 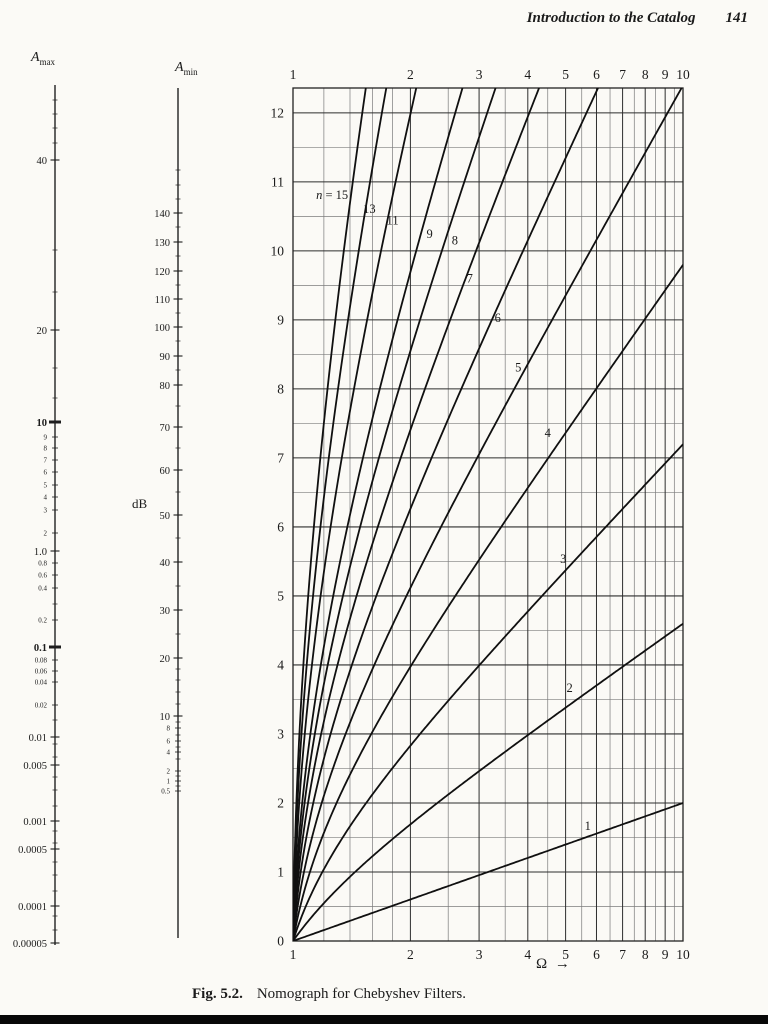 I want to click on amax-tick-label: 4, so click(x=46, y=498).